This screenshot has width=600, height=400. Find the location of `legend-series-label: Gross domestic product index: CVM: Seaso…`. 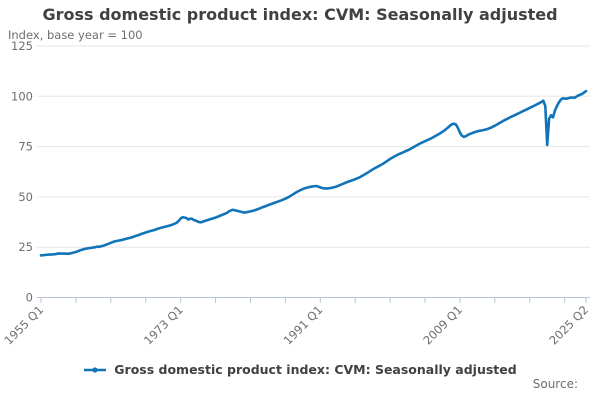

legend-series-label: Gross domestic product index: CVM: Seaso… is located at coordinates (315, 369).